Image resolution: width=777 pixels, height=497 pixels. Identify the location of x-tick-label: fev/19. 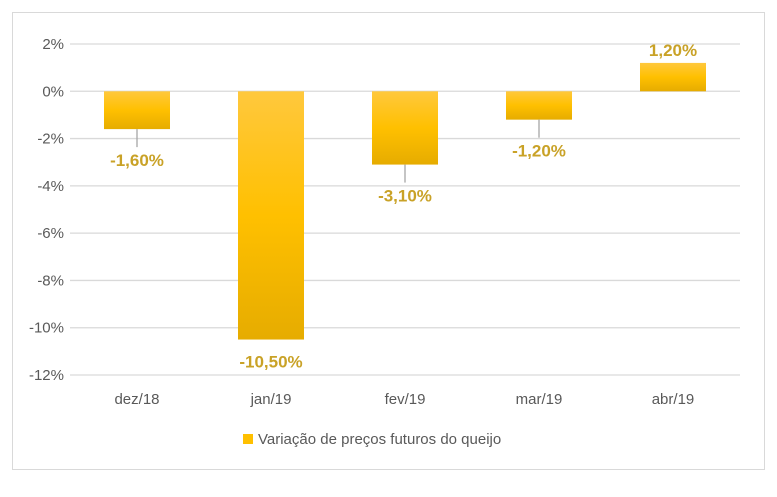
(405, 399).